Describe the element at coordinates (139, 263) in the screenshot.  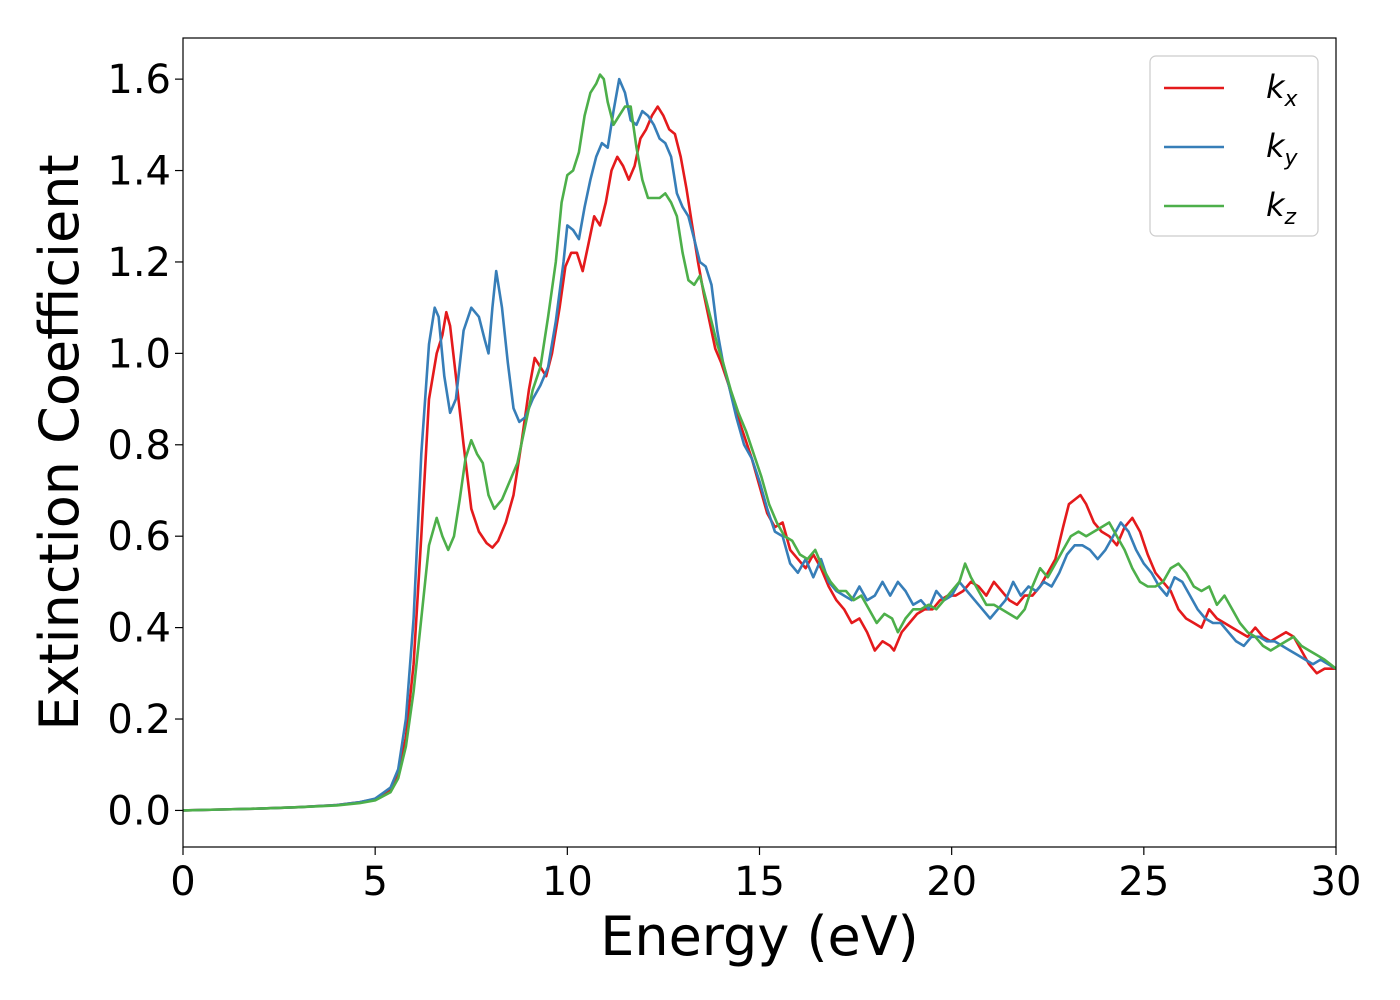
I see `y-tick-label: 1.2` at that location.